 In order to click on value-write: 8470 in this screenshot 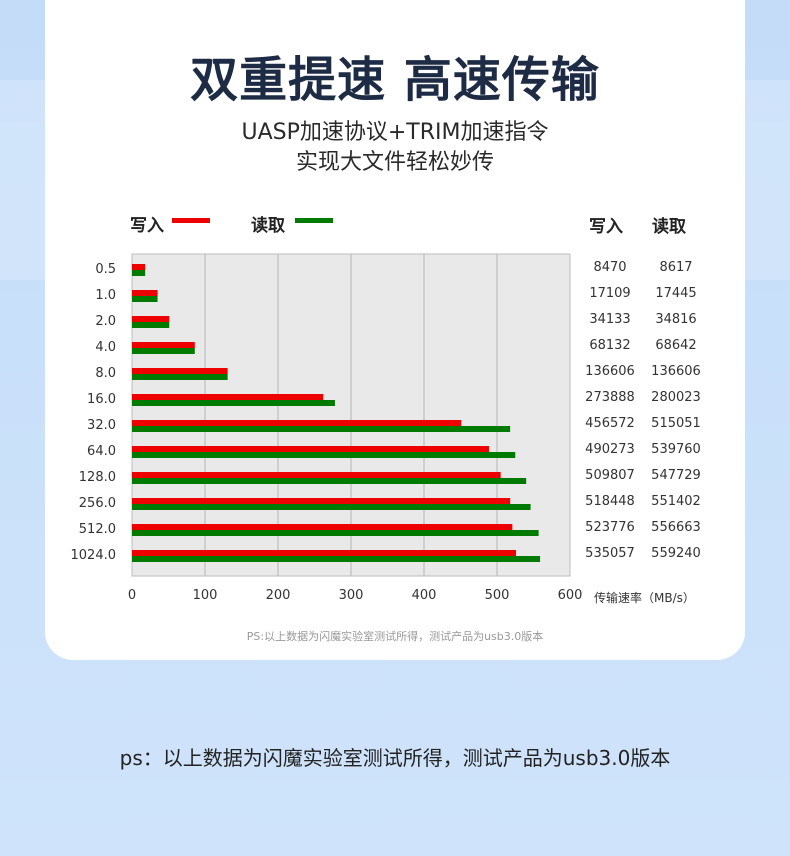, I will do `click(610, 267)`.